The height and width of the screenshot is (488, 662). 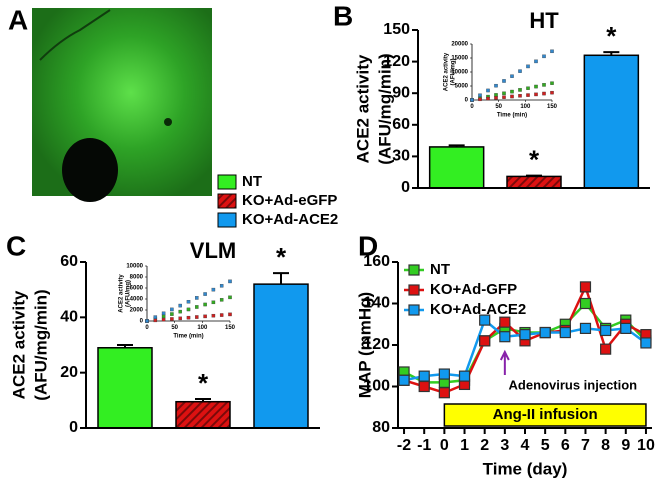 What do you see at coordinates (504, 445) in the screenshot?
I see `x-tick-label: 3` at bounding box center [504, 445].